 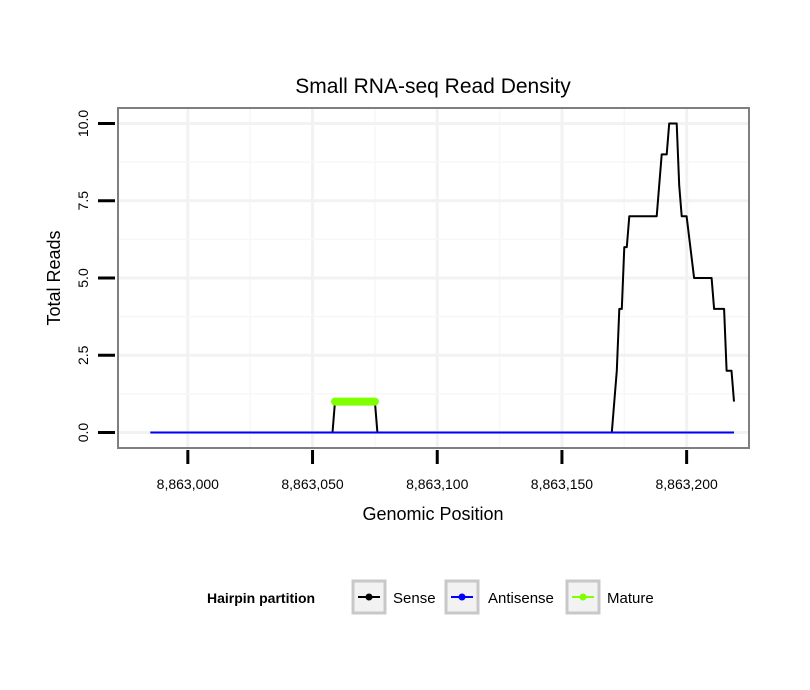 I want to click on legend-item-mature: Mature, so click(x=609, y=597).